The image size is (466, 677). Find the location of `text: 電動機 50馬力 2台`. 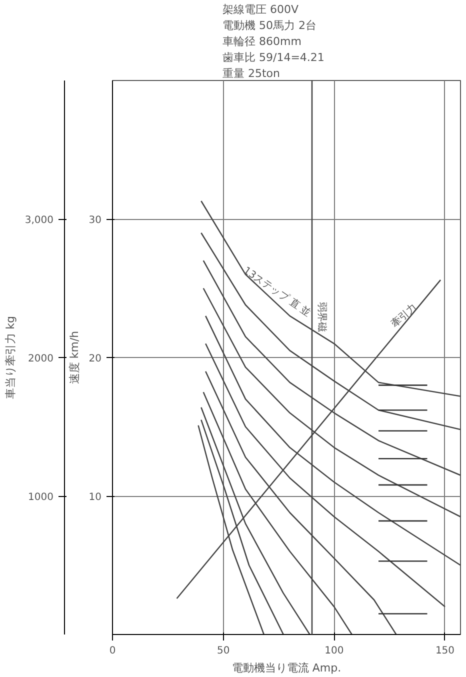

text: 電動機 50馬力 2台 is located at coordinates (269, 25).